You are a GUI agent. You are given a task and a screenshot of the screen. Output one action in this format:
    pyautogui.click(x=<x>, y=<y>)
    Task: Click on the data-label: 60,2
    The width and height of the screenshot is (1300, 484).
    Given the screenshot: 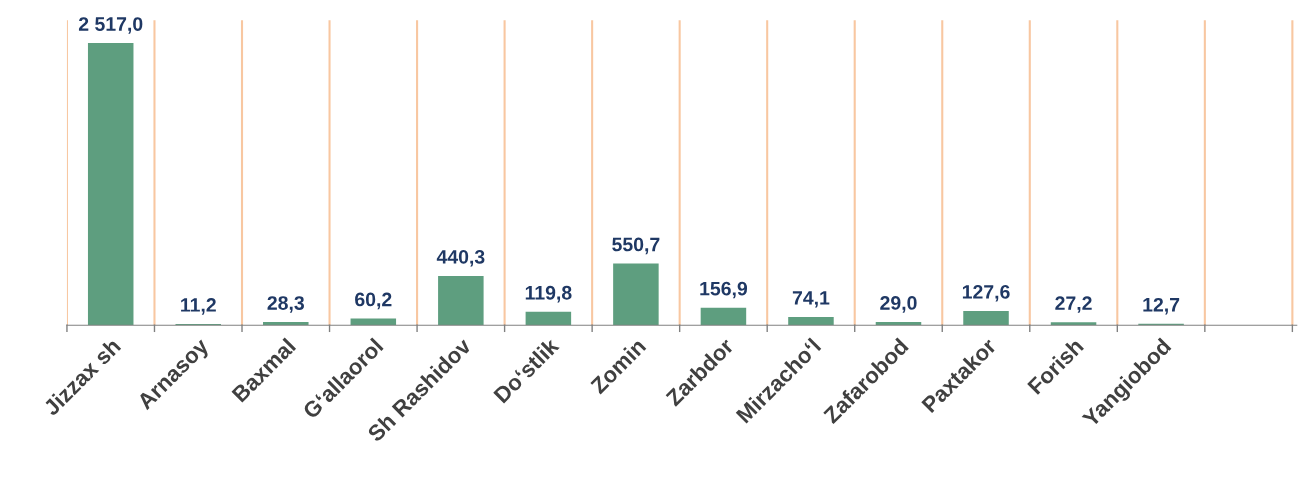 What is the action you would take?
    pyautogui.click(x=373, y=301)
    